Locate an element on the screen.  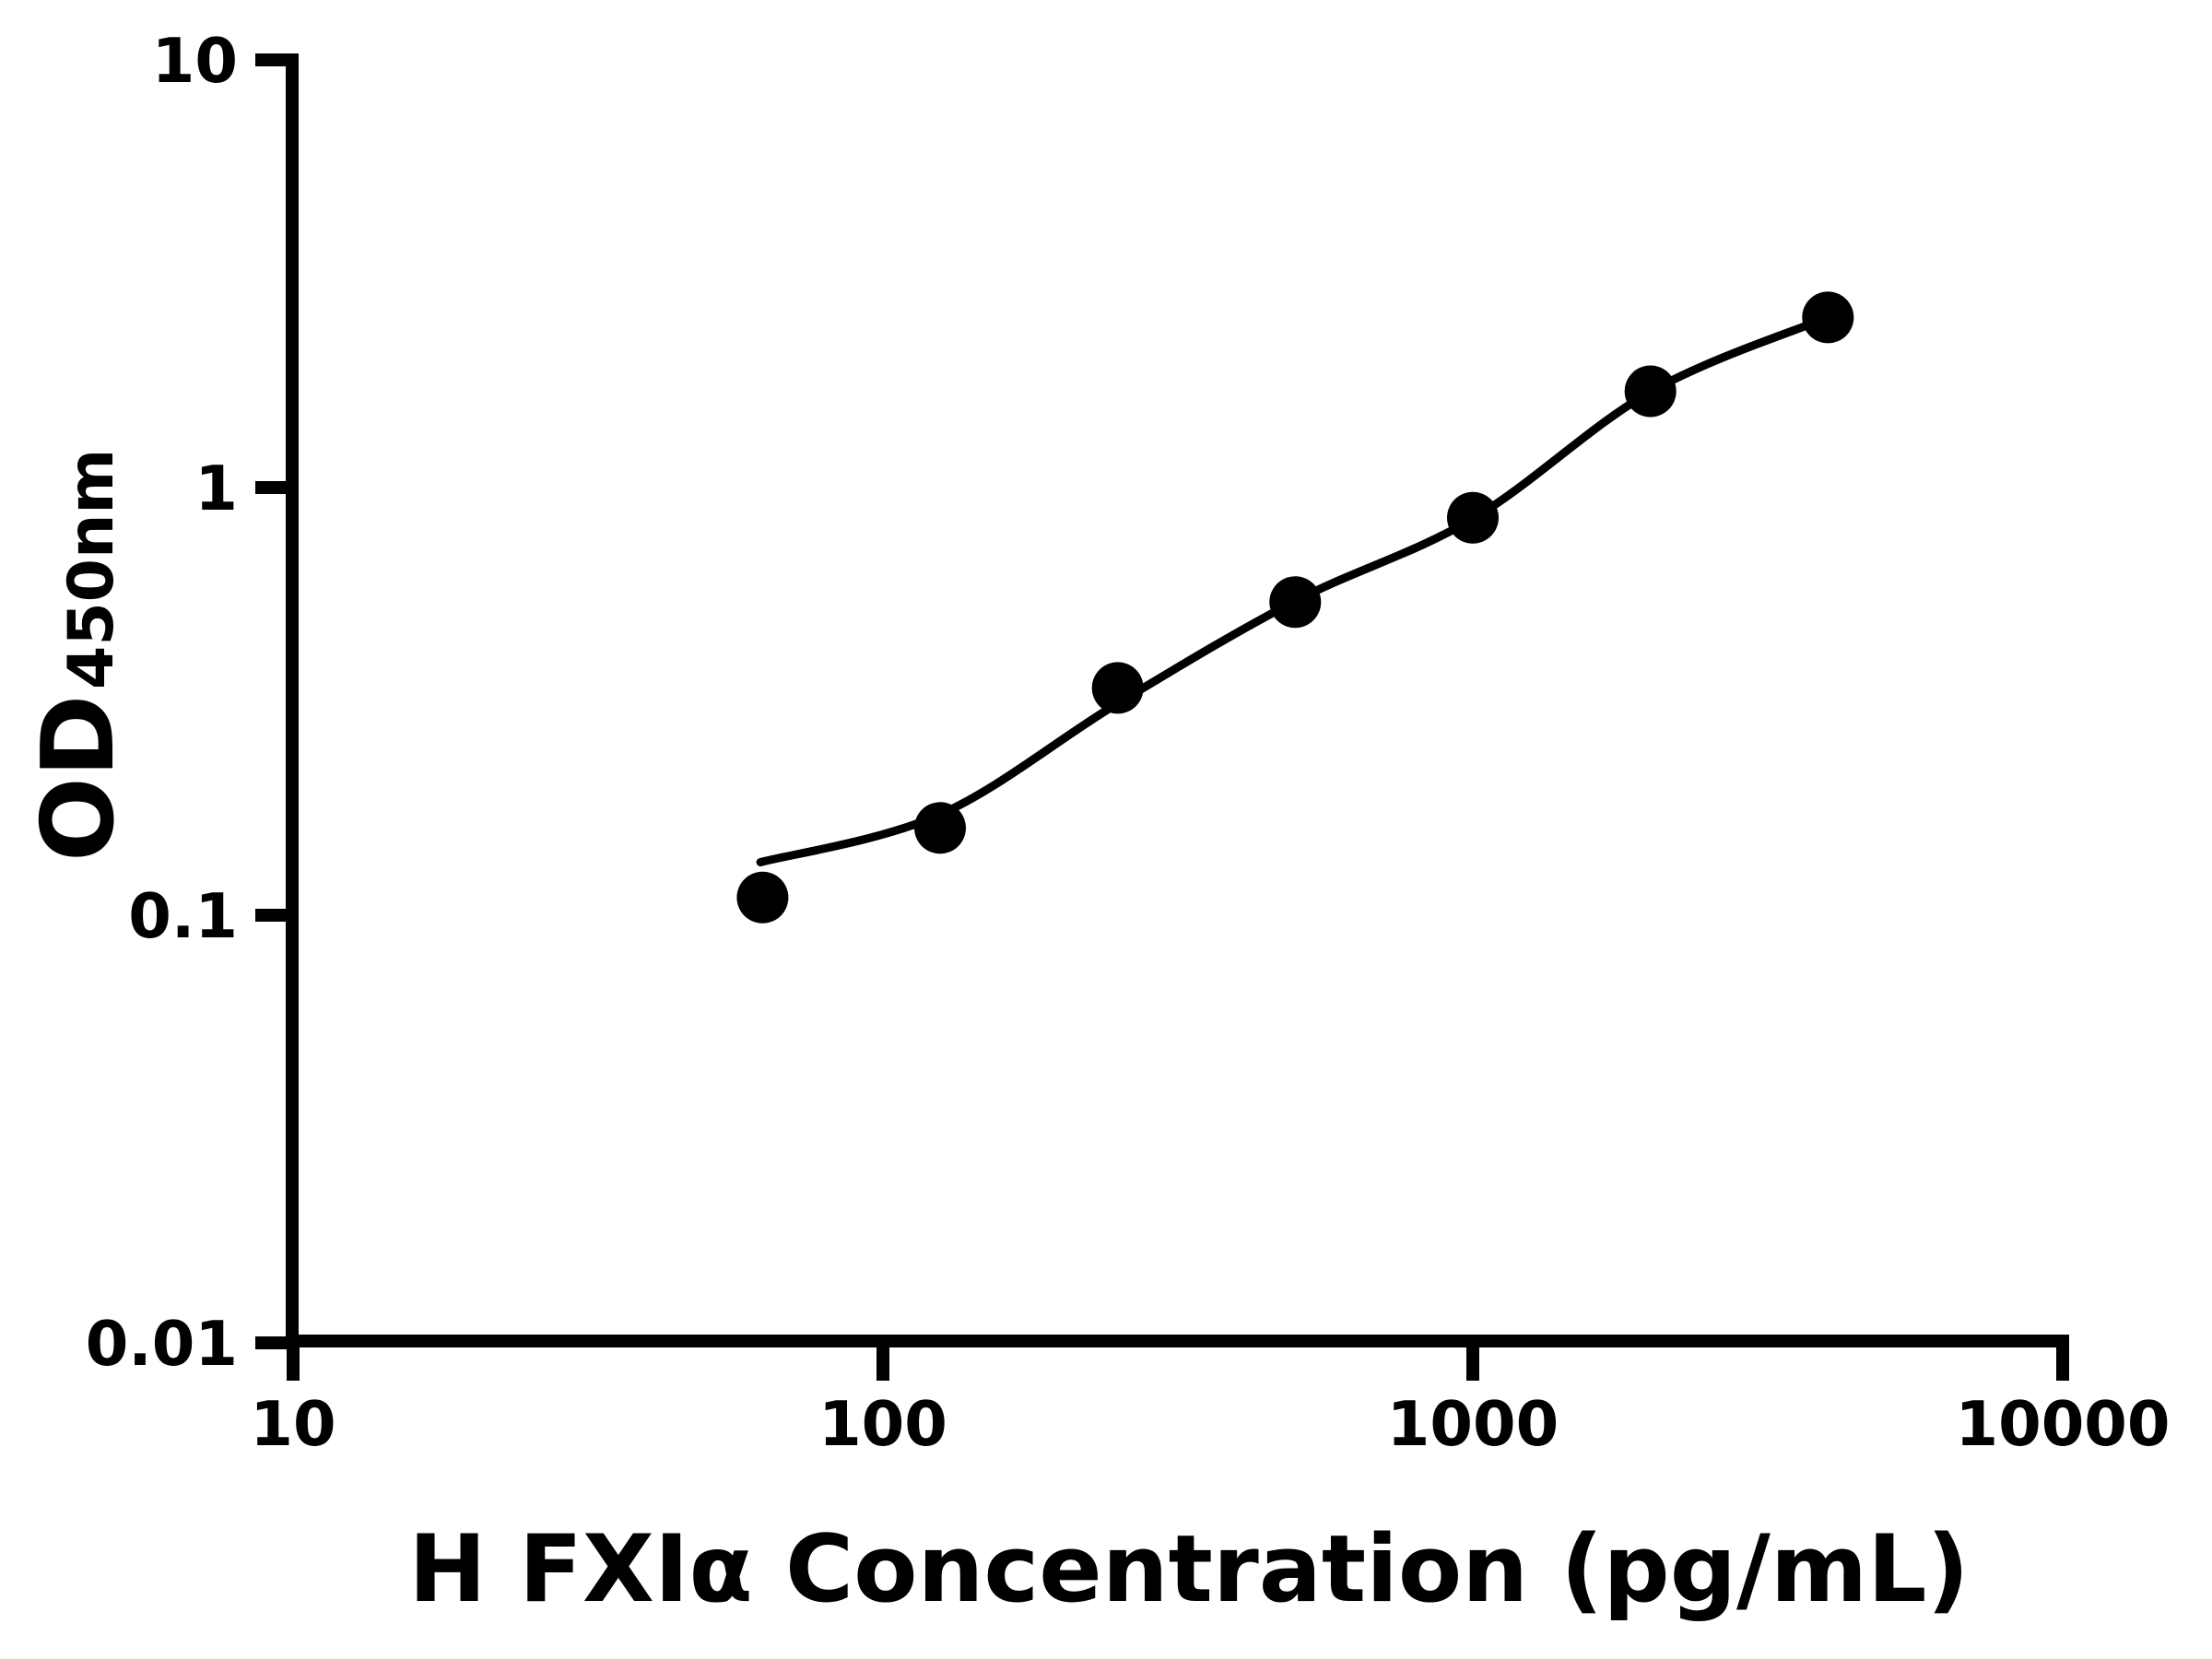
x-tick-label: 10000 is located at coordinates (2062, 1424).